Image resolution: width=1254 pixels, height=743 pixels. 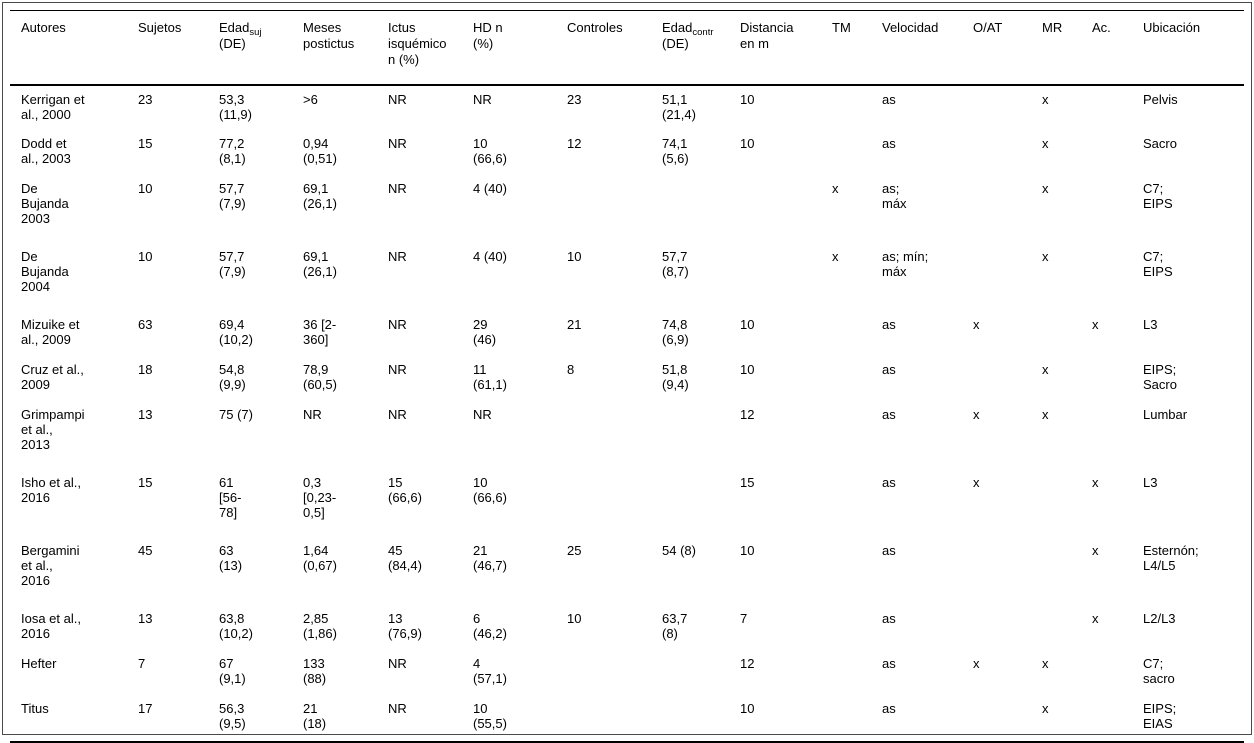 I want to click on cell-distancia: 7, so click(x=744, y=618).